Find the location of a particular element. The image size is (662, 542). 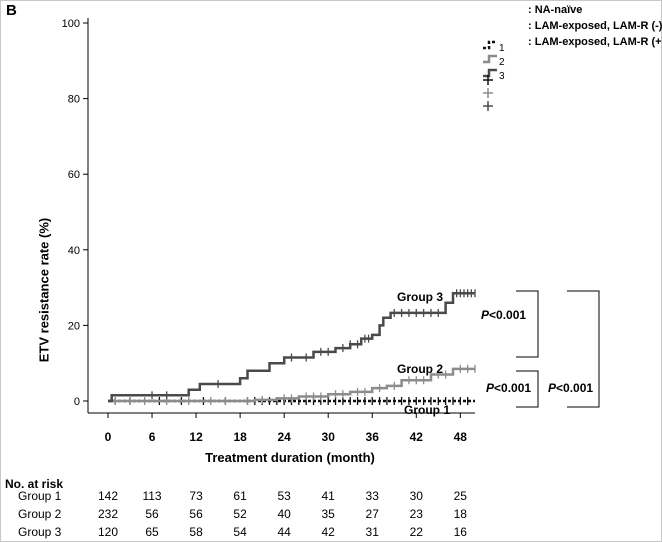

risk-cell: 22 is located at coordinates (416, 532).